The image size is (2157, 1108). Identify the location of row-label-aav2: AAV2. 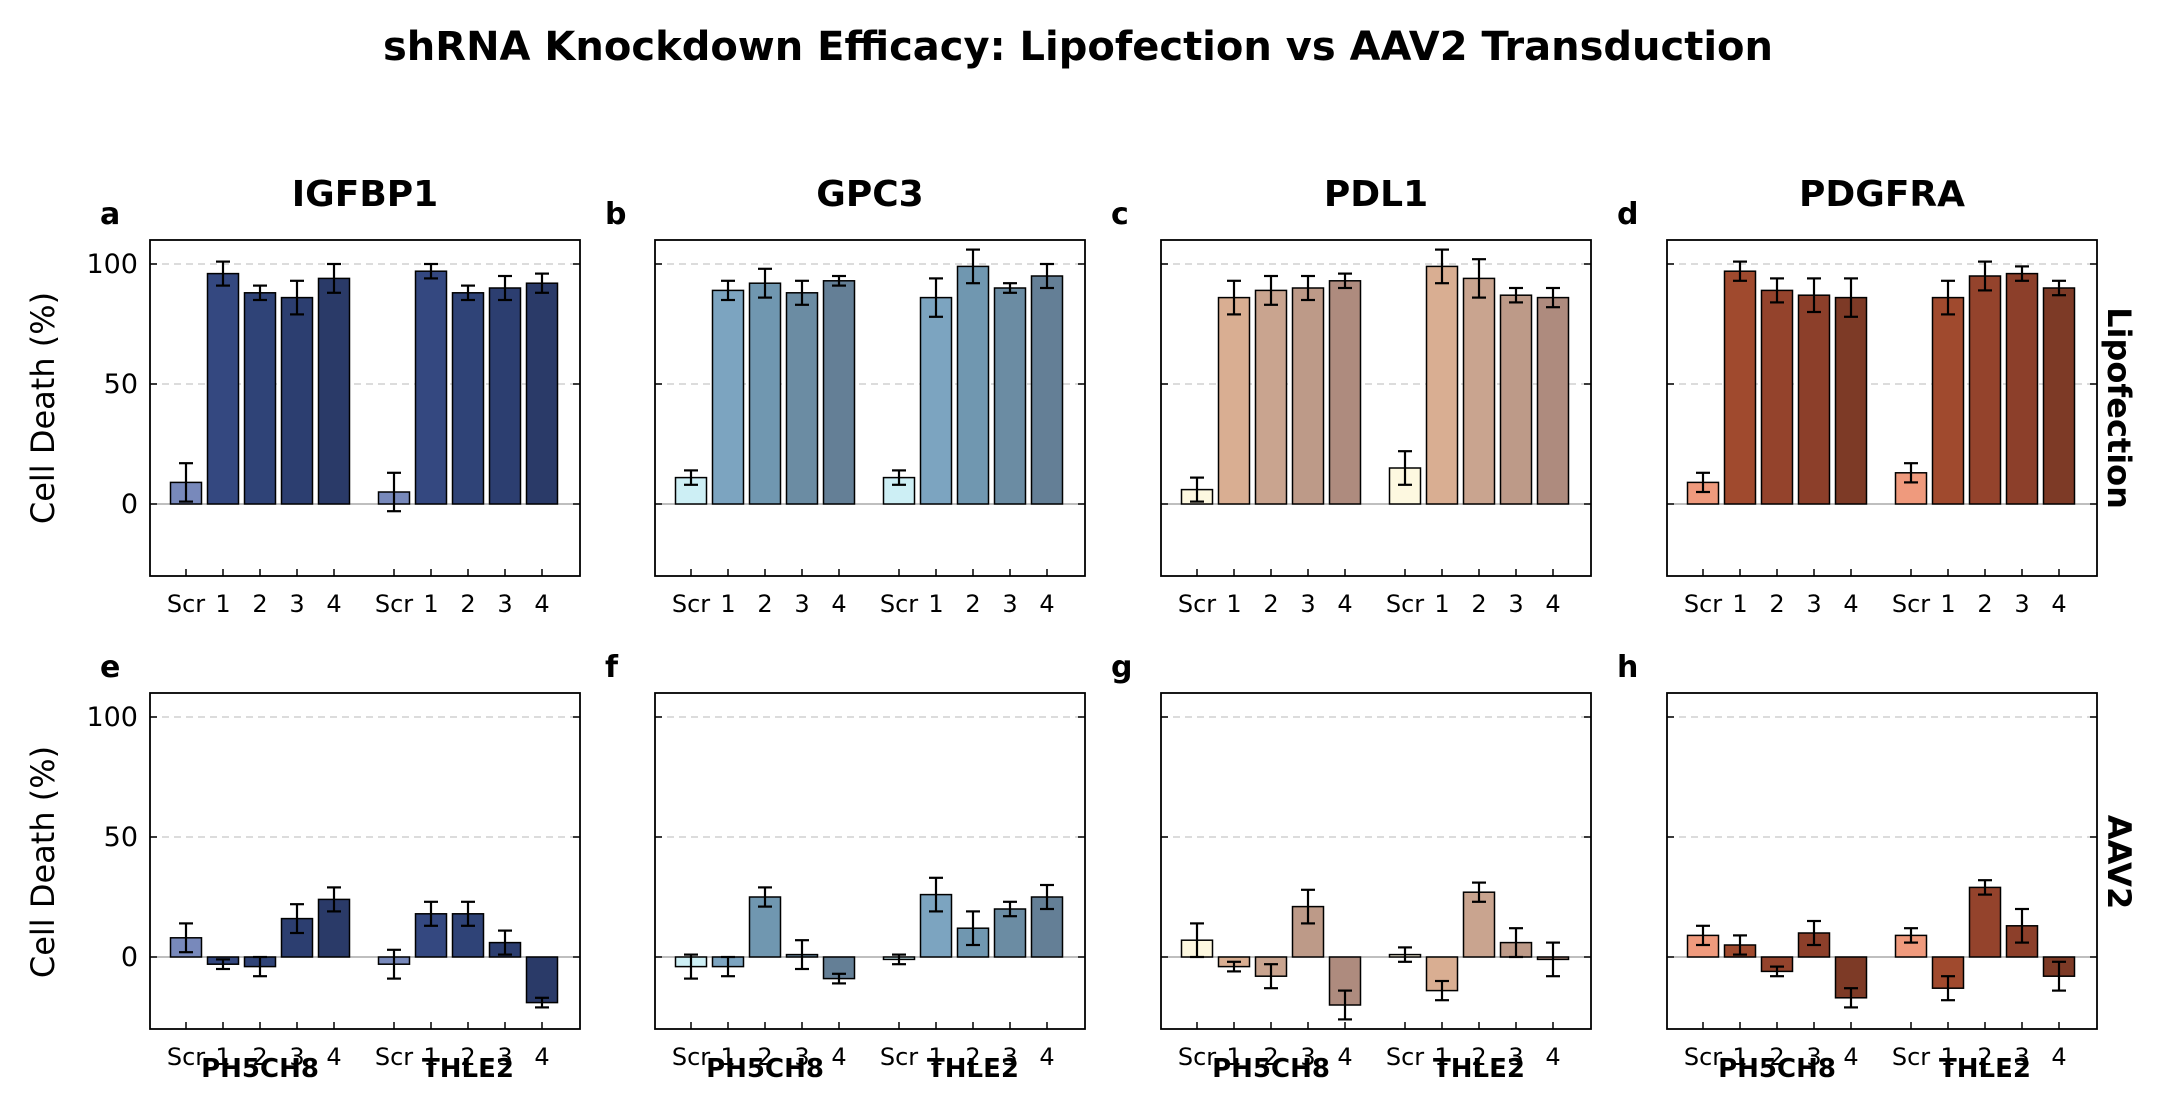
(2119, 862).